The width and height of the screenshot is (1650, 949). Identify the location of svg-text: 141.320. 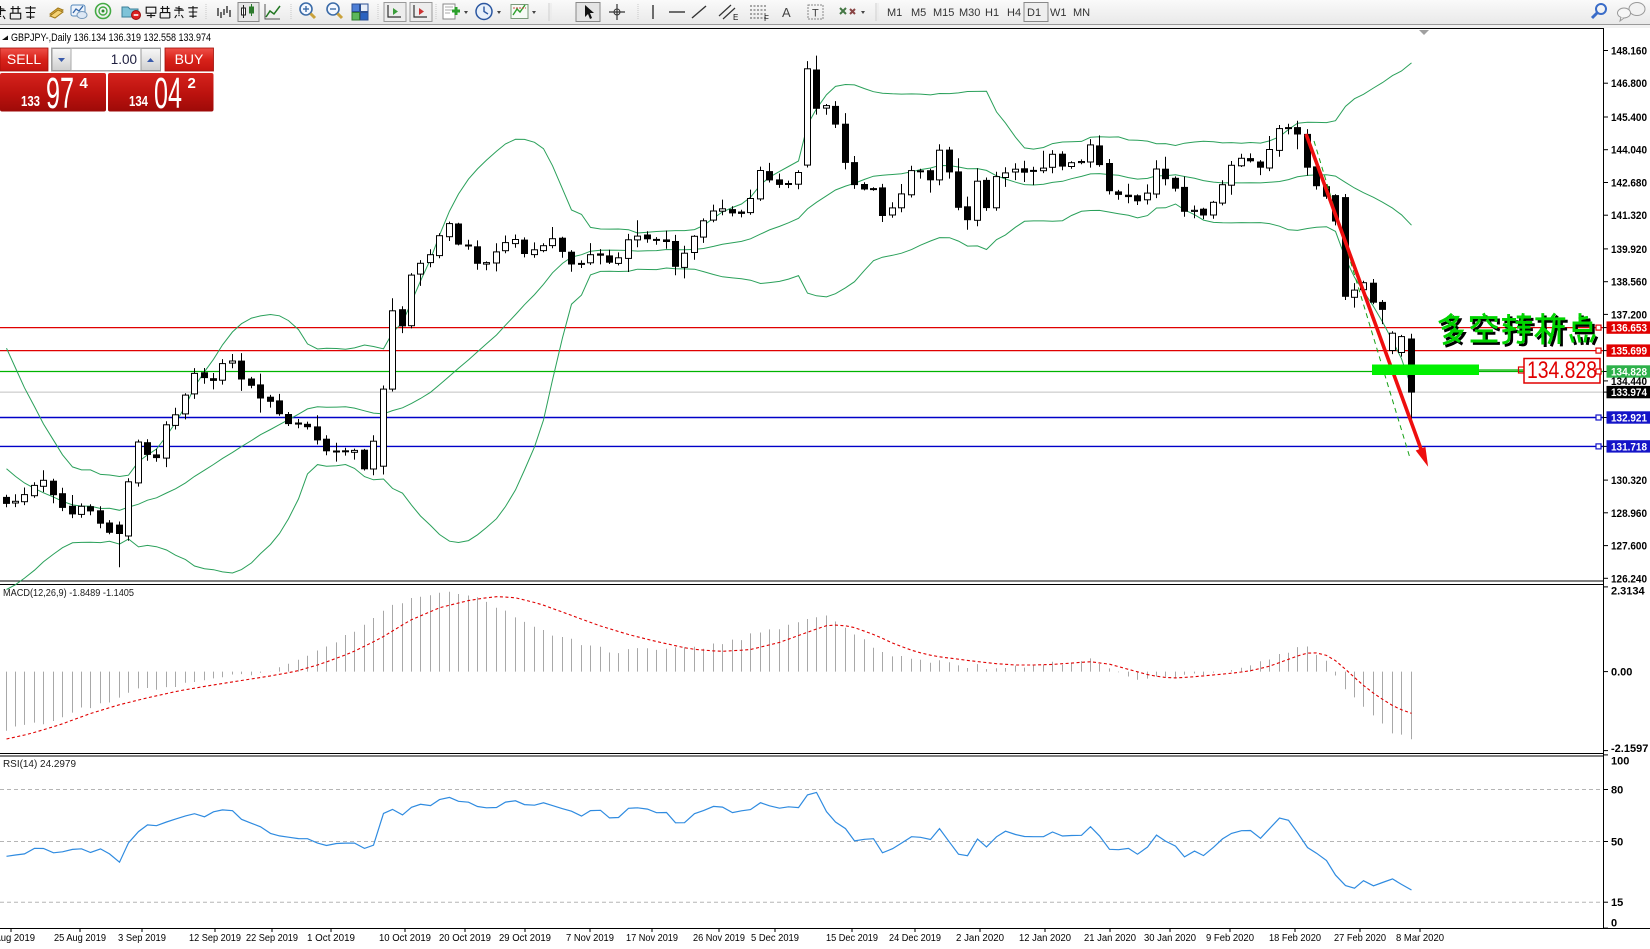
(1629, 216).